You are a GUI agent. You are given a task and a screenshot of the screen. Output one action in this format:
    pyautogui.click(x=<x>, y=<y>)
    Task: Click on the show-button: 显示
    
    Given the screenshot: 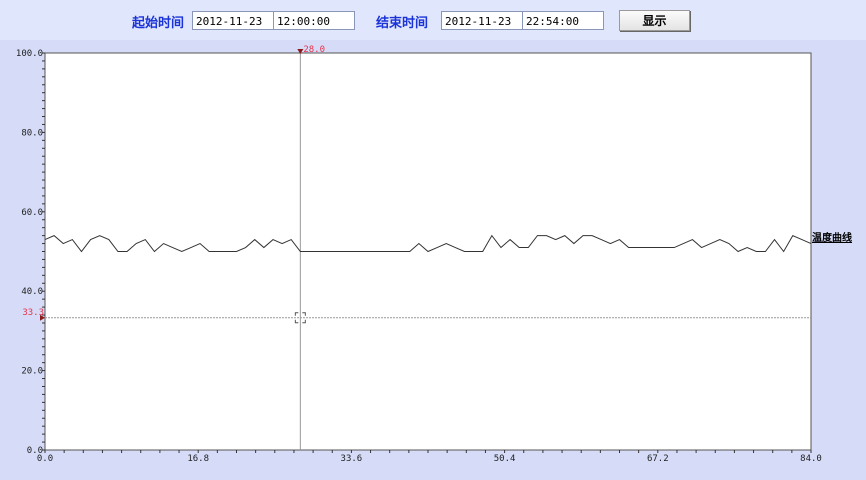 What is the action you would take?
    pyautogui.click(x=654, y=20)
    